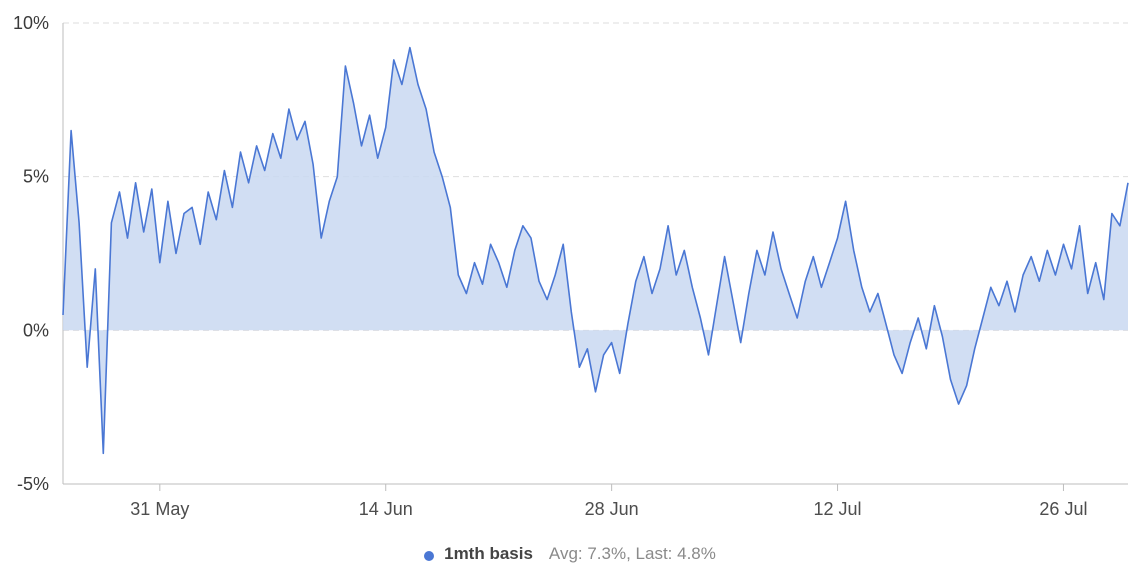 This screenshot has width=1140, height=579. I want to click on x-tick-label: 26 Jul, so click(1063, 509).